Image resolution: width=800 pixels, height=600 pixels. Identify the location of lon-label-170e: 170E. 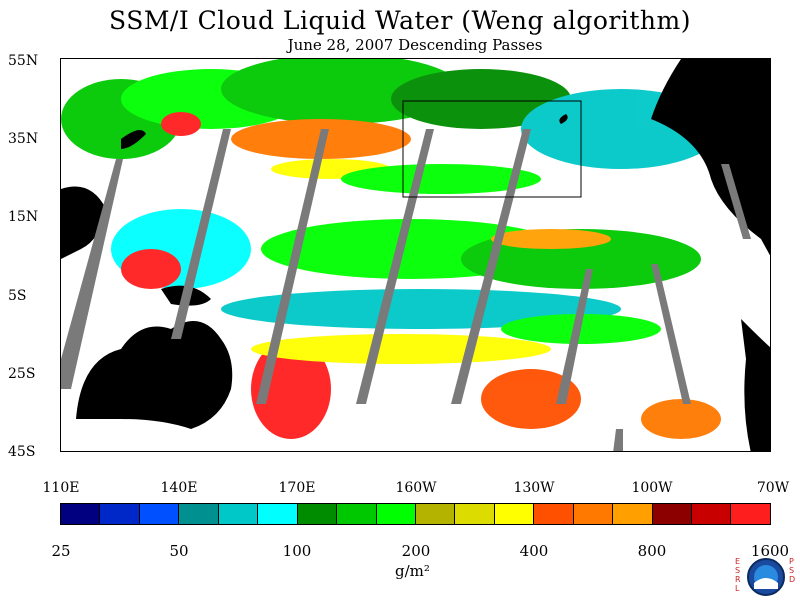
(297, 488).